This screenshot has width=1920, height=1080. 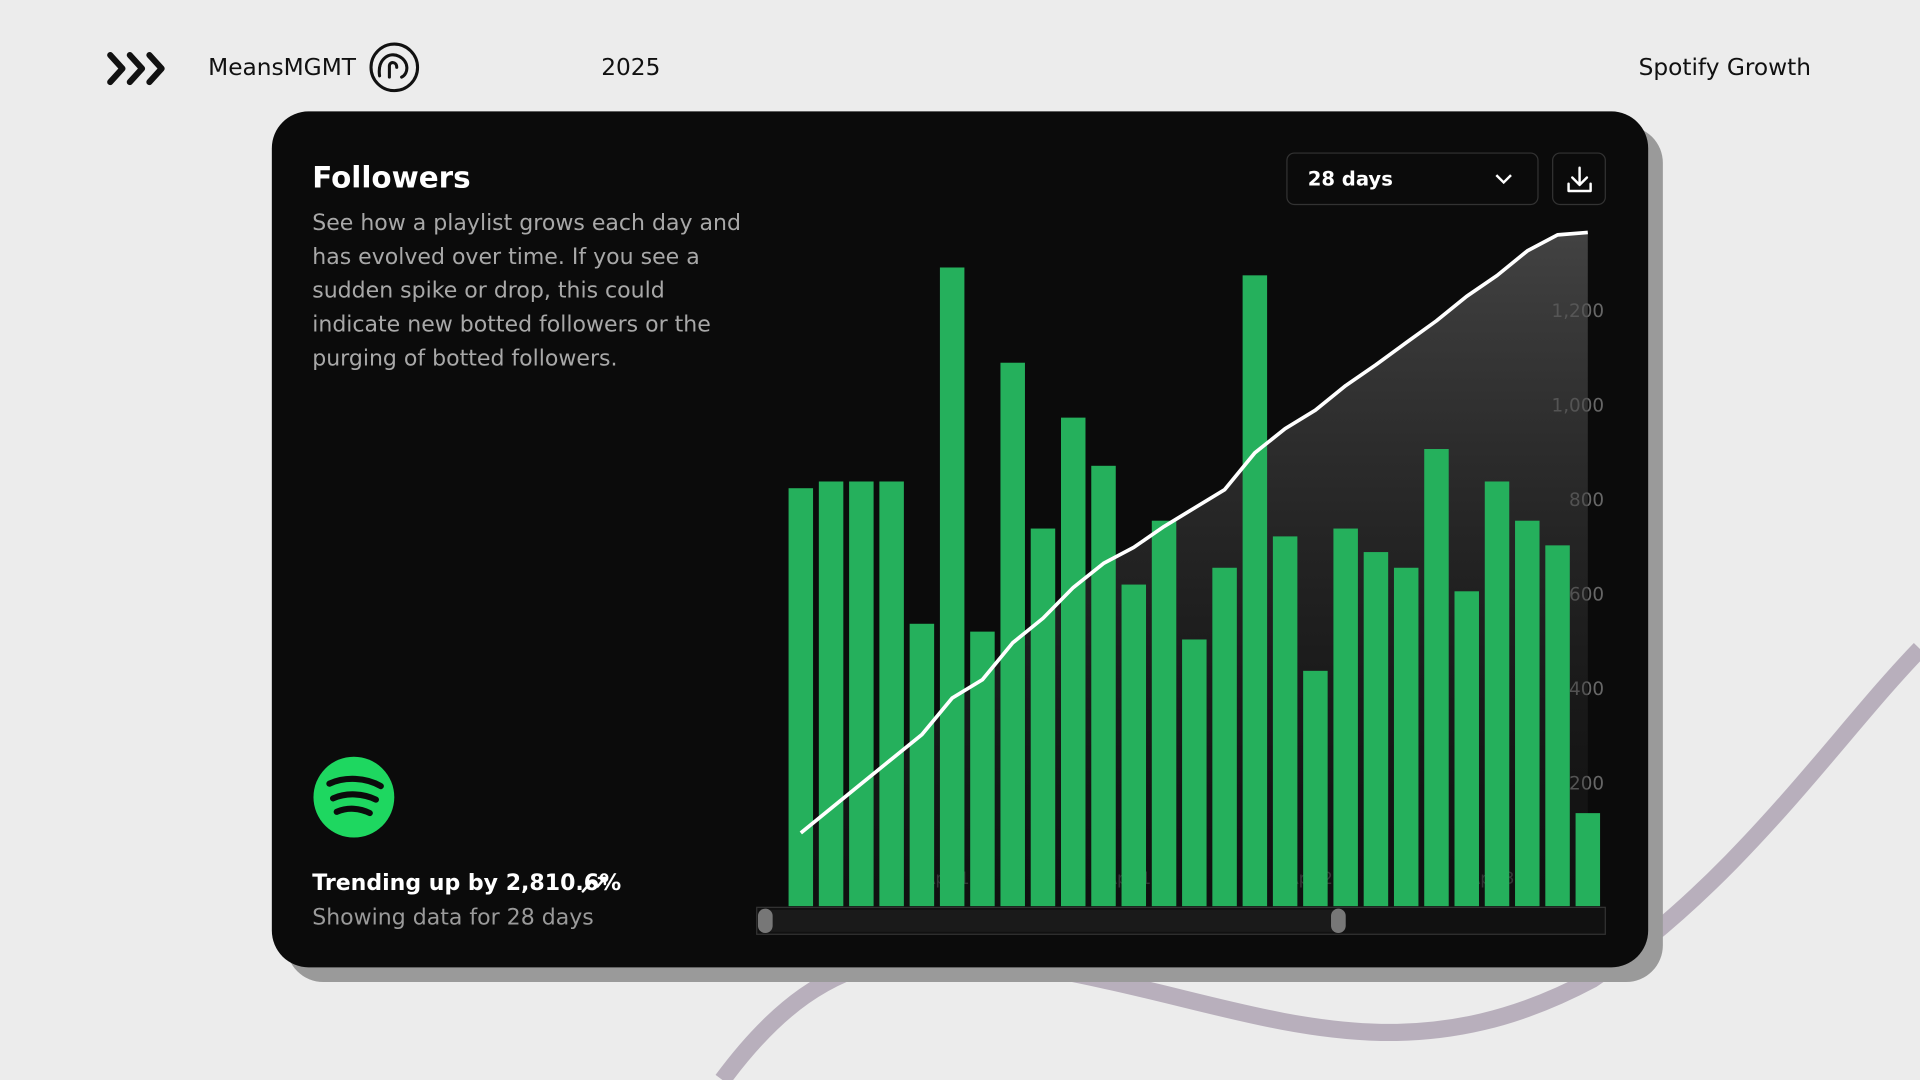 I want to click on page-title: Spotify Growth, so click(x=1725, y=67).